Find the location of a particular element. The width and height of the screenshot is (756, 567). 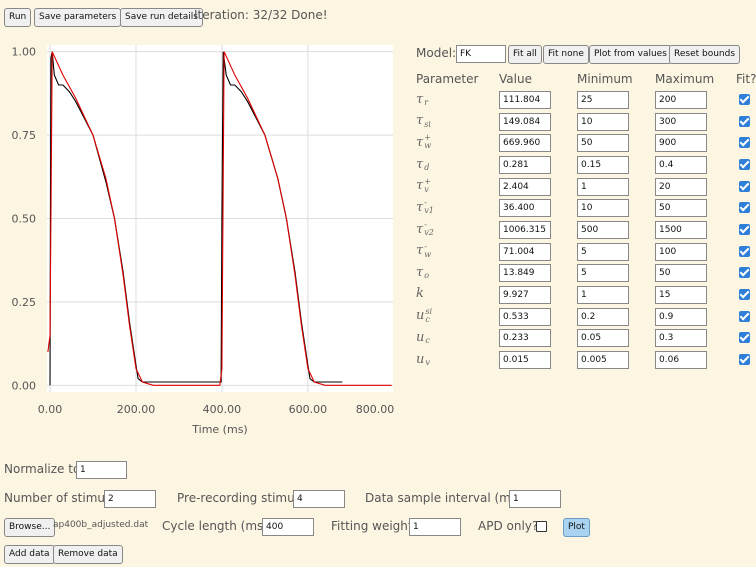

value-input: 0.015 is located at coordinates (525, 360).